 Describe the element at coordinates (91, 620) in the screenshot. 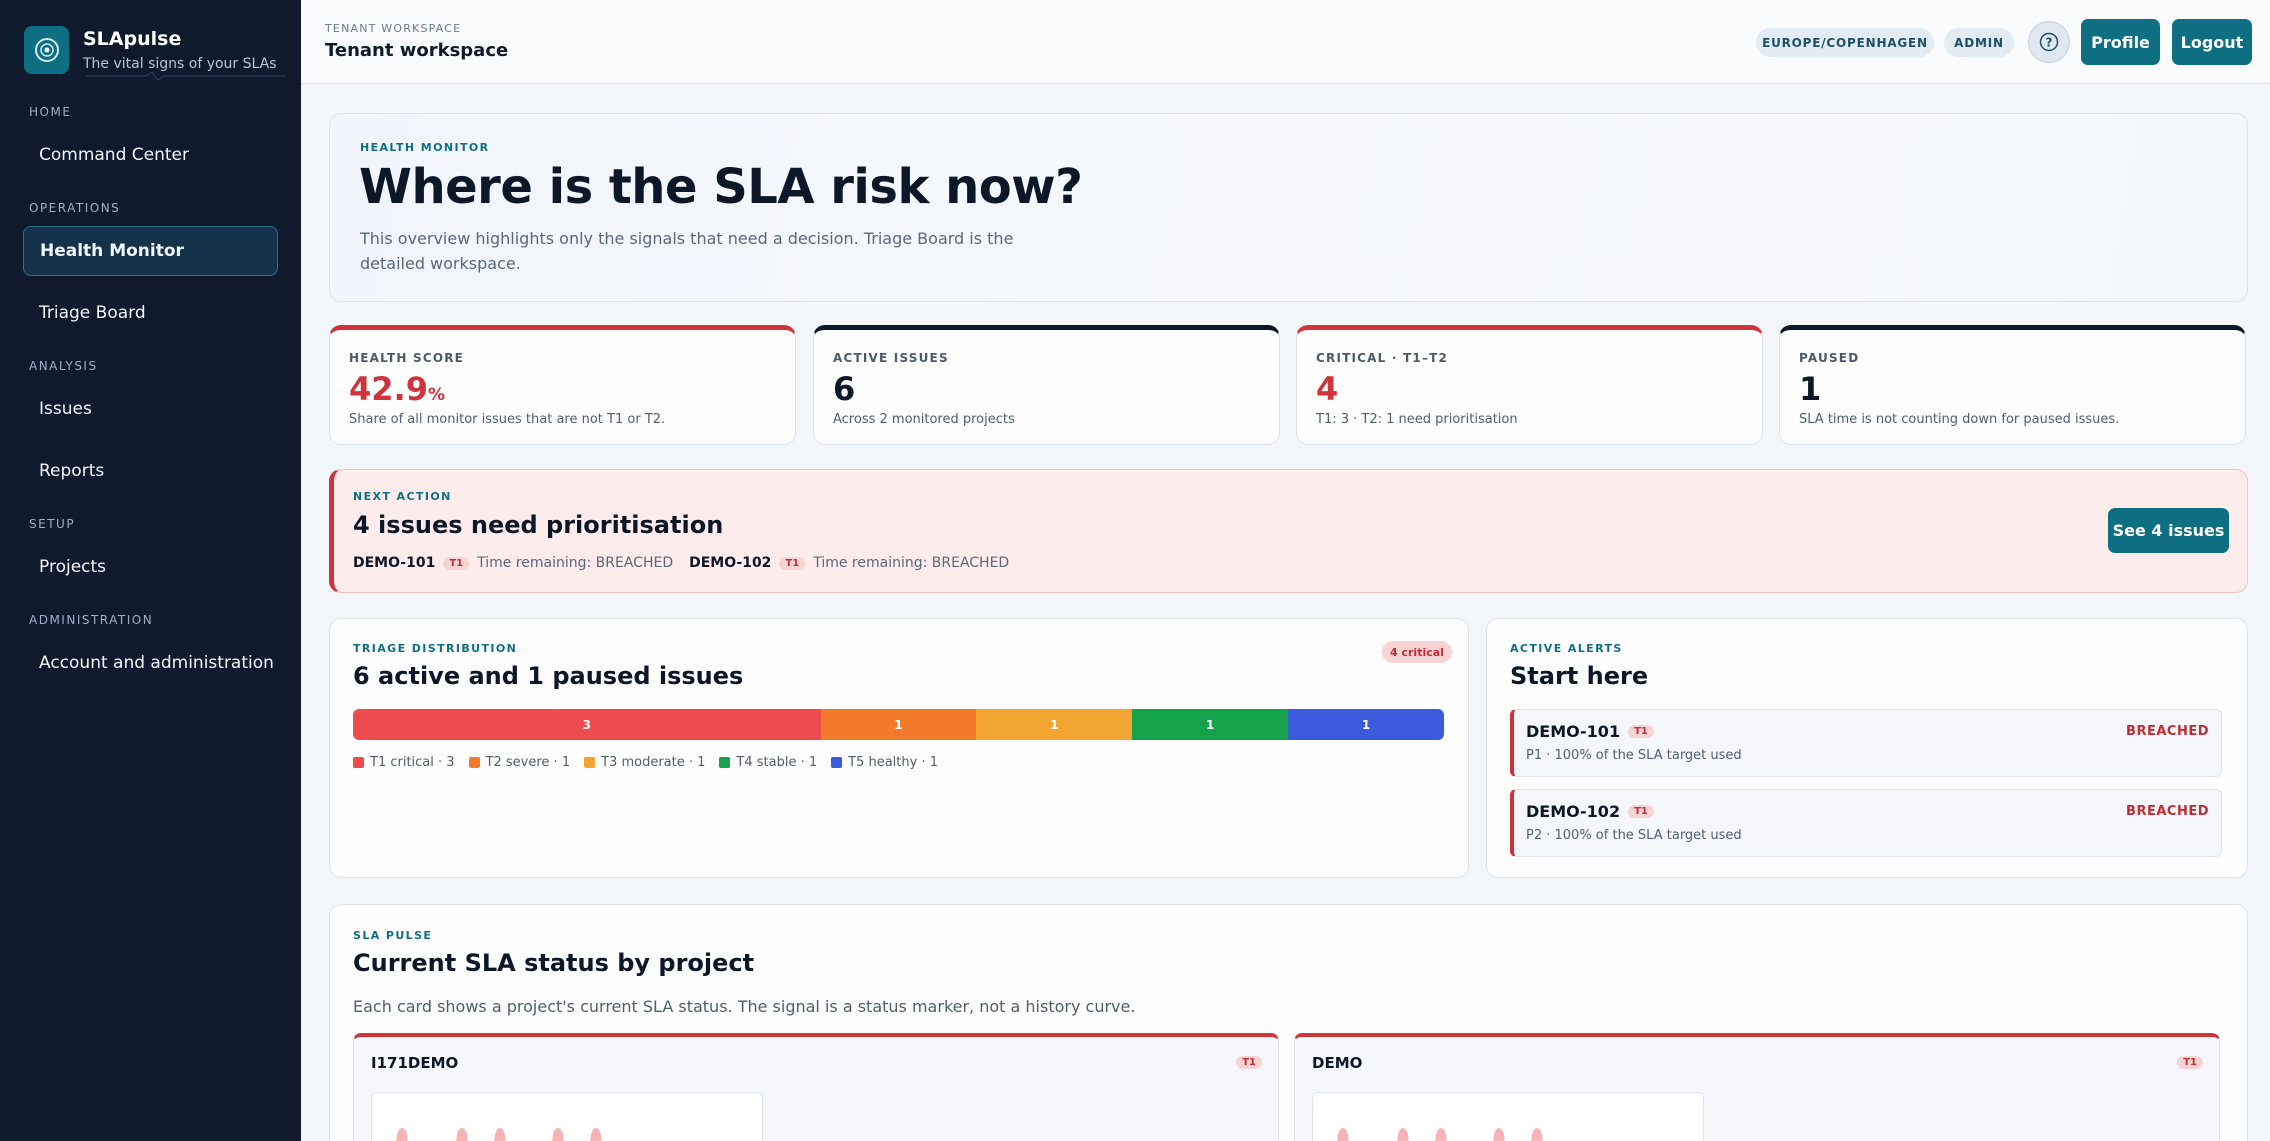

I see `nav-section-administration: ADMINISTRATION` at that location.